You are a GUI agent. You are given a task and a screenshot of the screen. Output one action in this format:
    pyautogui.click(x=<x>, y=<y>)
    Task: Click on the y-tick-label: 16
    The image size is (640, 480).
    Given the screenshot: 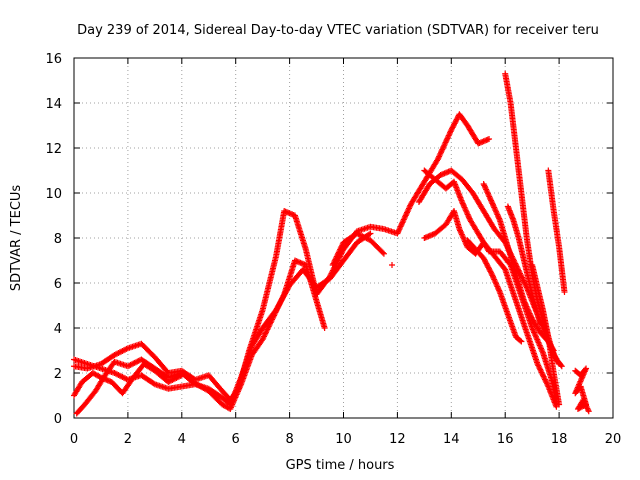 What is the action you would take?
    pyautogui.click(x=53, y=59)
    